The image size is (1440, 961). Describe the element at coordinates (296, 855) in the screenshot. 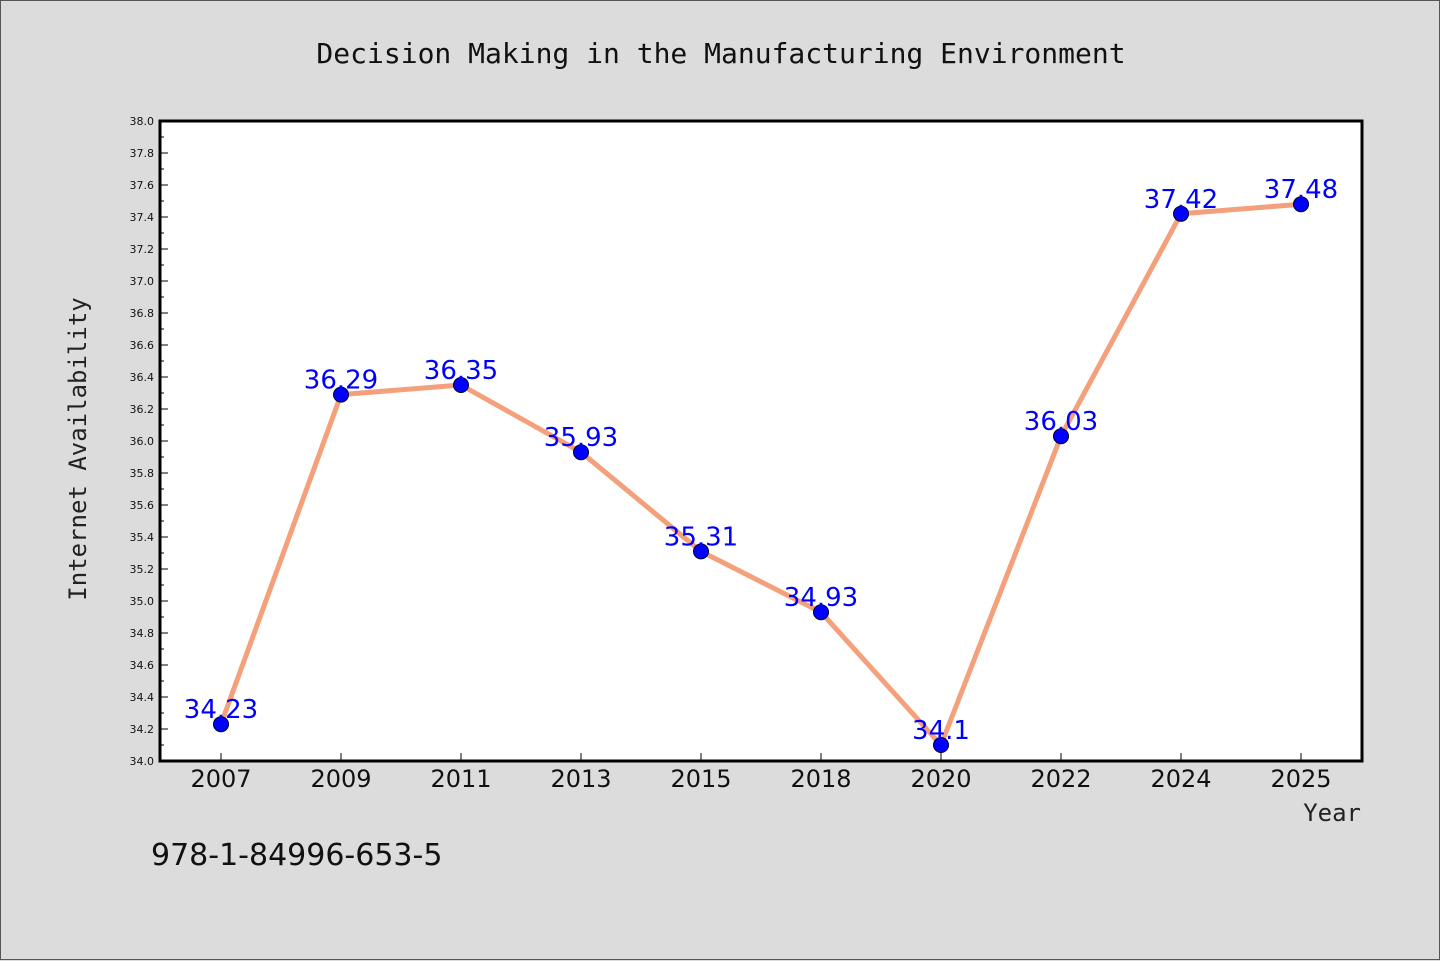

I see `isbn-text: 978-1-84996-653-5` at that location.